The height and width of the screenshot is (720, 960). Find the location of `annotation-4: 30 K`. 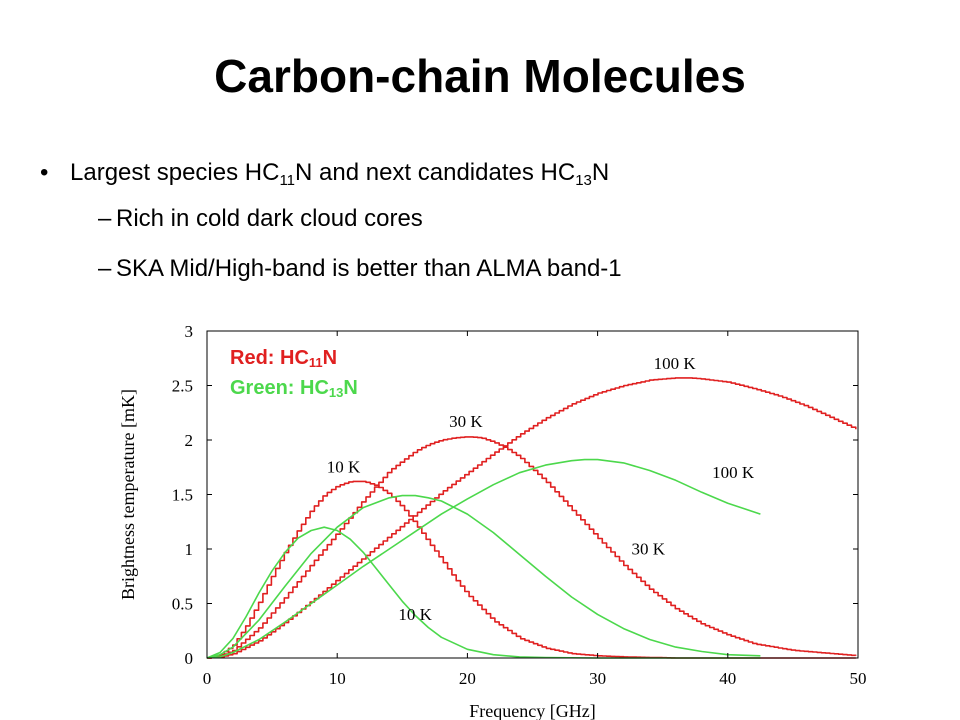

annotation-4: 30 K is located at coordinates (648, 548).